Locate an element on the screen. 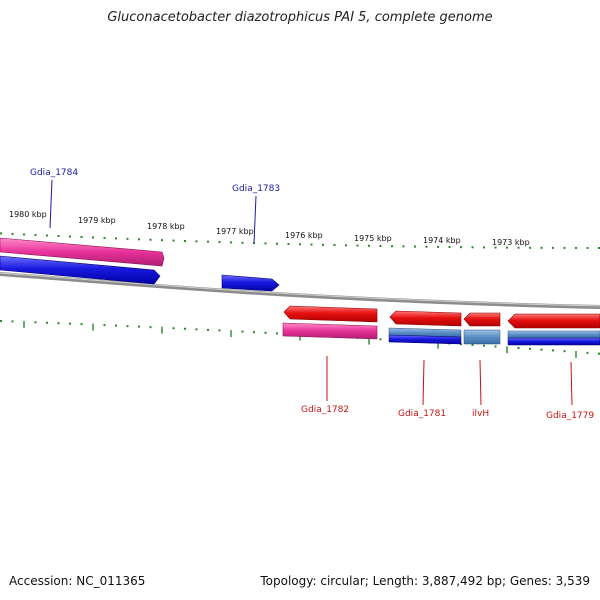 The image size is (600, 600). accession-text: Accession: NC_011365 is located at coordinates (77, 581).